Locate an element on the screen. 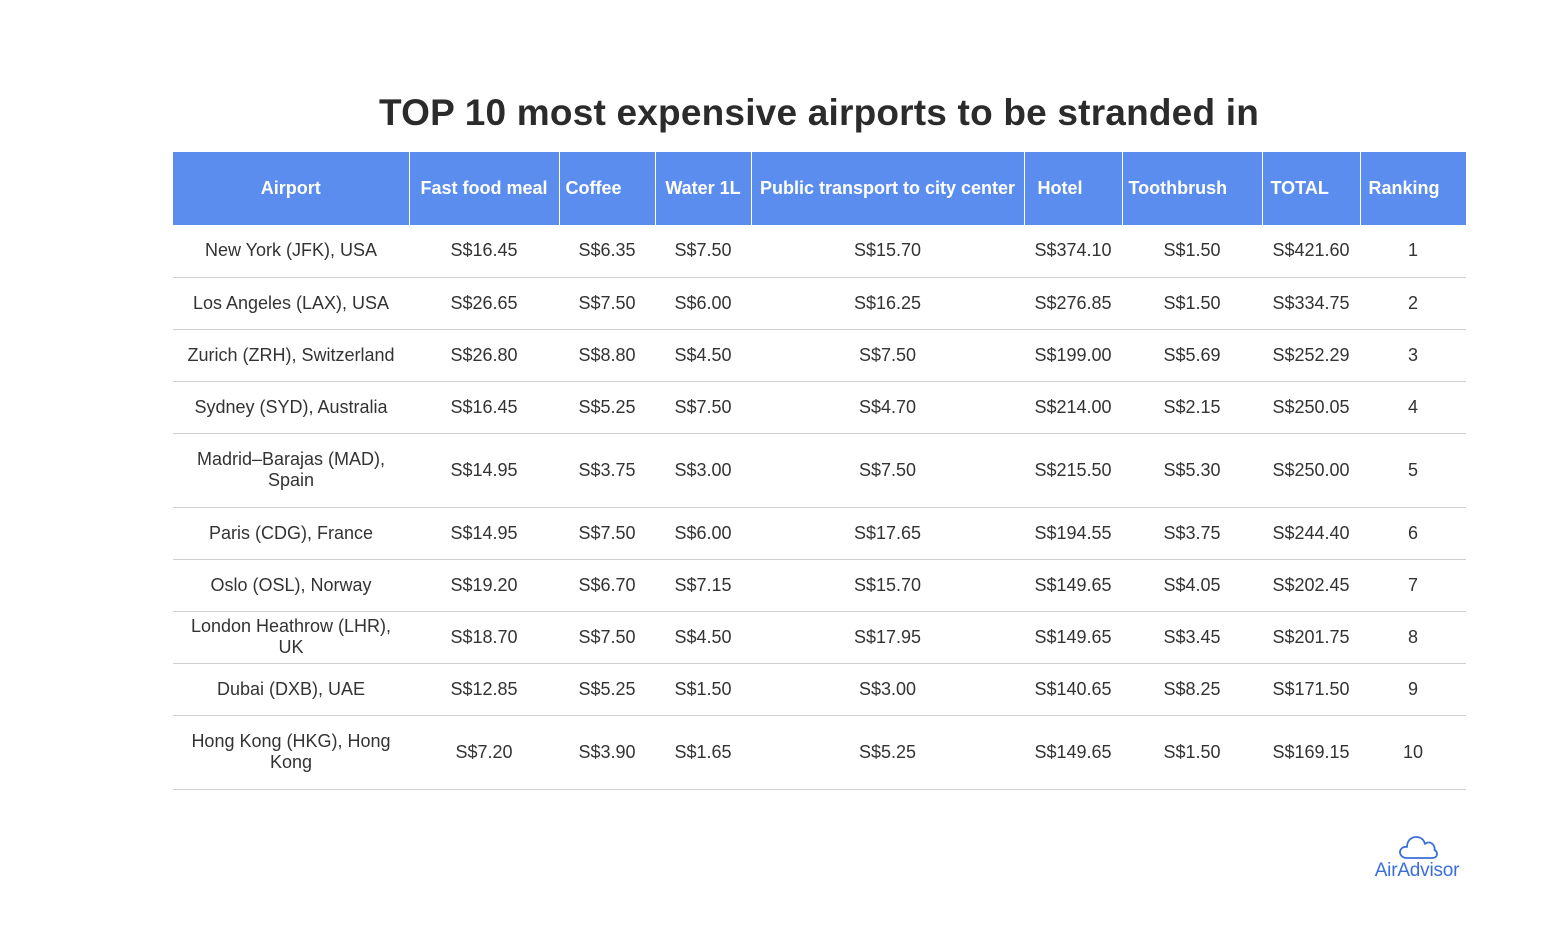 The image size is (1564, 932). cell-public-transport: S$4.70 is located at coordinates (887, 407).